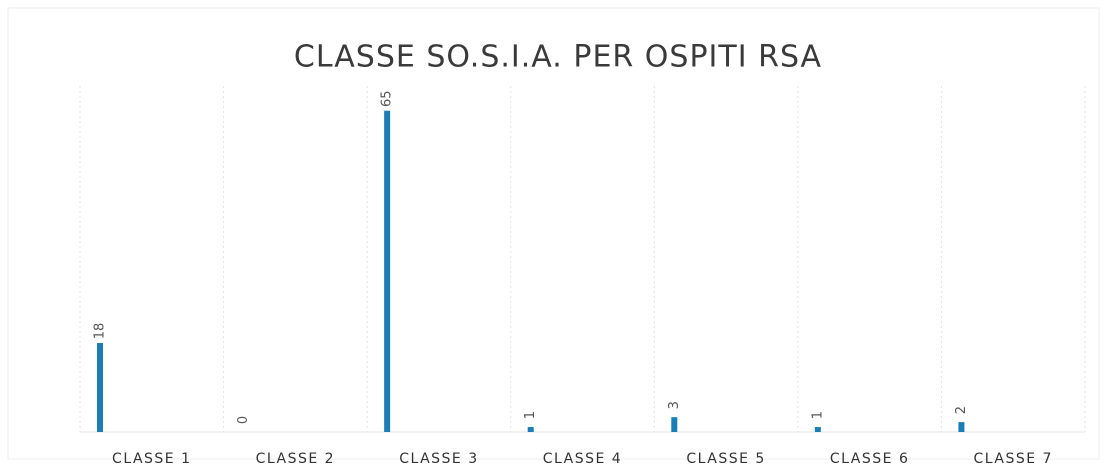 This screenshot has width=1107, height=467. I want to click on x-tick-label: CLASSE 3, so click(438, 459).